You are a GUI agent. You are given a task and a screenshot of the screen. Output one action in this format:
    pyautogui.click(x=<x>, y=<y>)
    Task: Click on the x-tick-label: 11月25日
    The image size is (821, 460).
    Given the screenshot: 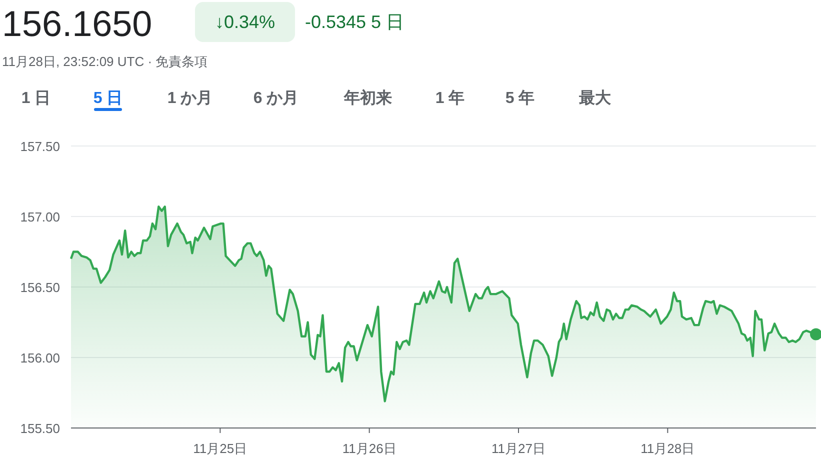 What is the action you would take?
    pyautogui.click(x=220, y=448)
    